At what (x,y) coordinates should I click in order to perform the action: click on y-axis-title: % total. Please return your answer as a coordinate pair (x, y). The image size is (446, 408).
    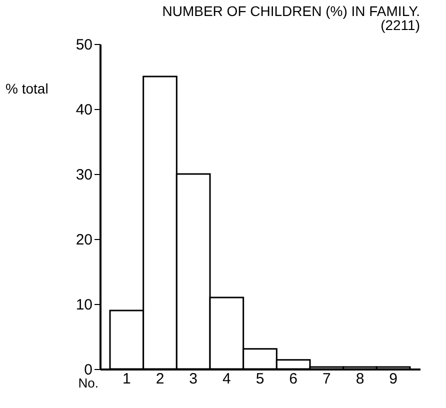
    Looking at the image, I should click on (27, 88).